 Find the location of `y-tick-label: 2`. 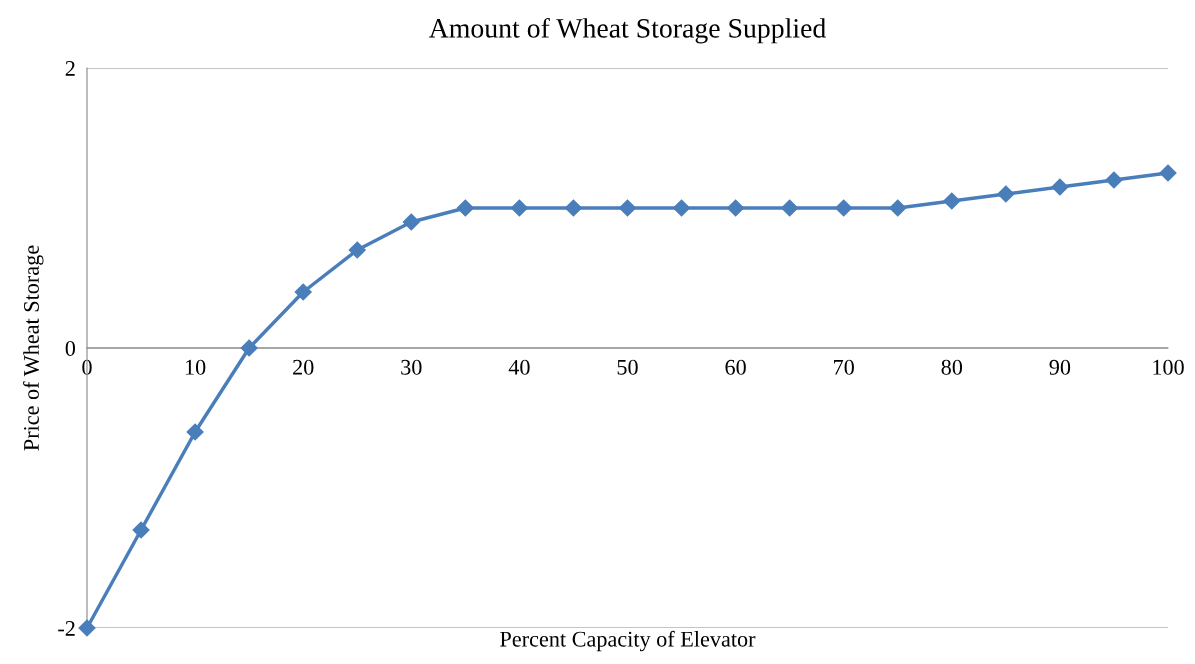

y-tick-label: 2 is located at coordinates (70, 68).